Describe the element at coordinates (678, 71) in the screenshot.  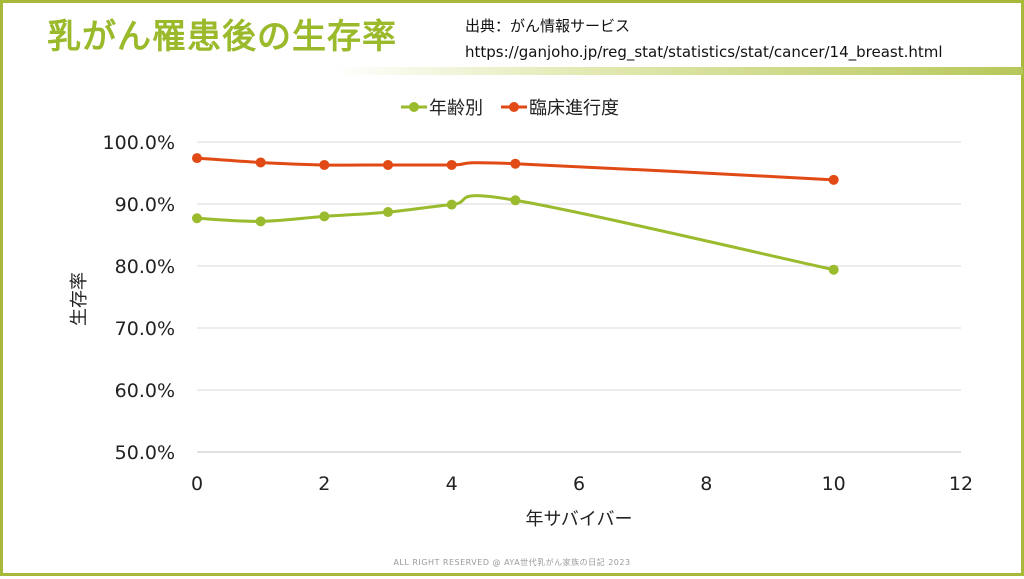
I see `title-divider` at that location.